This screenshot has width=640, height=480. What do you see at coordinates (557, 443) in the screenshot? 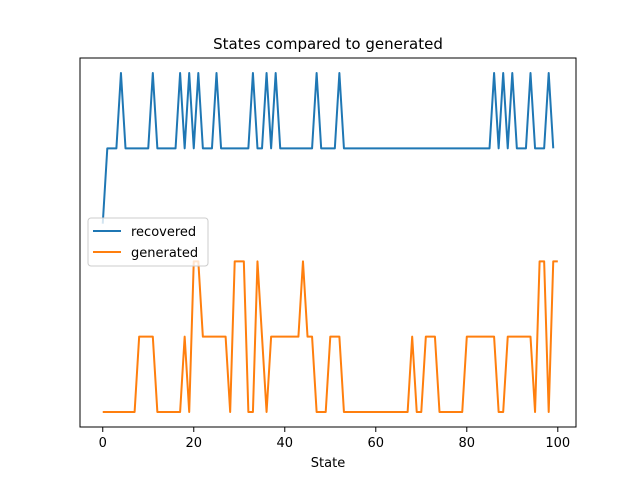
I see `x-tick-label: 100` at bounding box center [557, 443].